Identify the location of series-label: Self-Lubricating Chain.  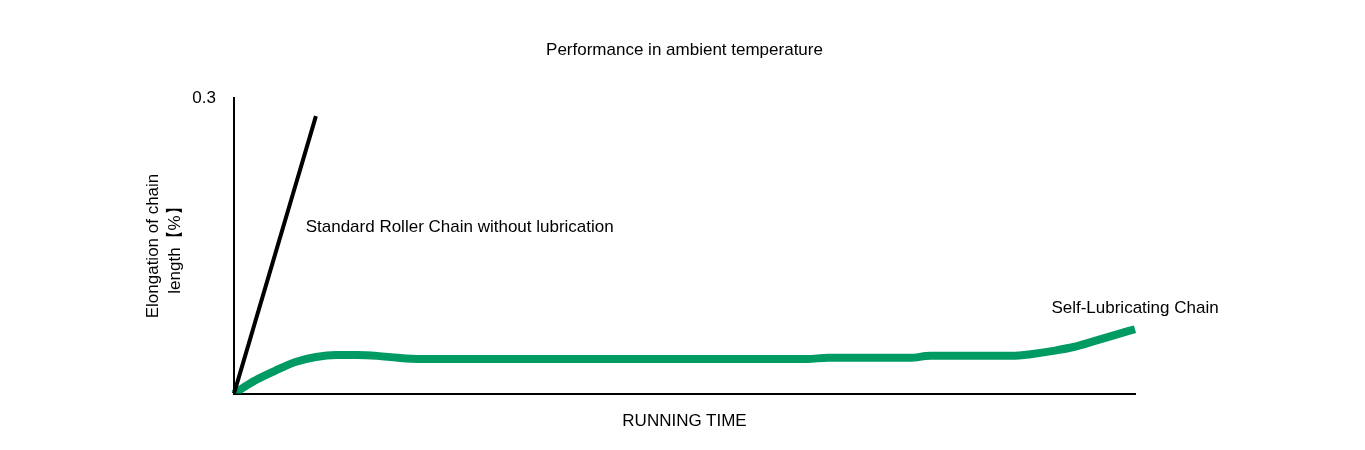
(1135, 308).